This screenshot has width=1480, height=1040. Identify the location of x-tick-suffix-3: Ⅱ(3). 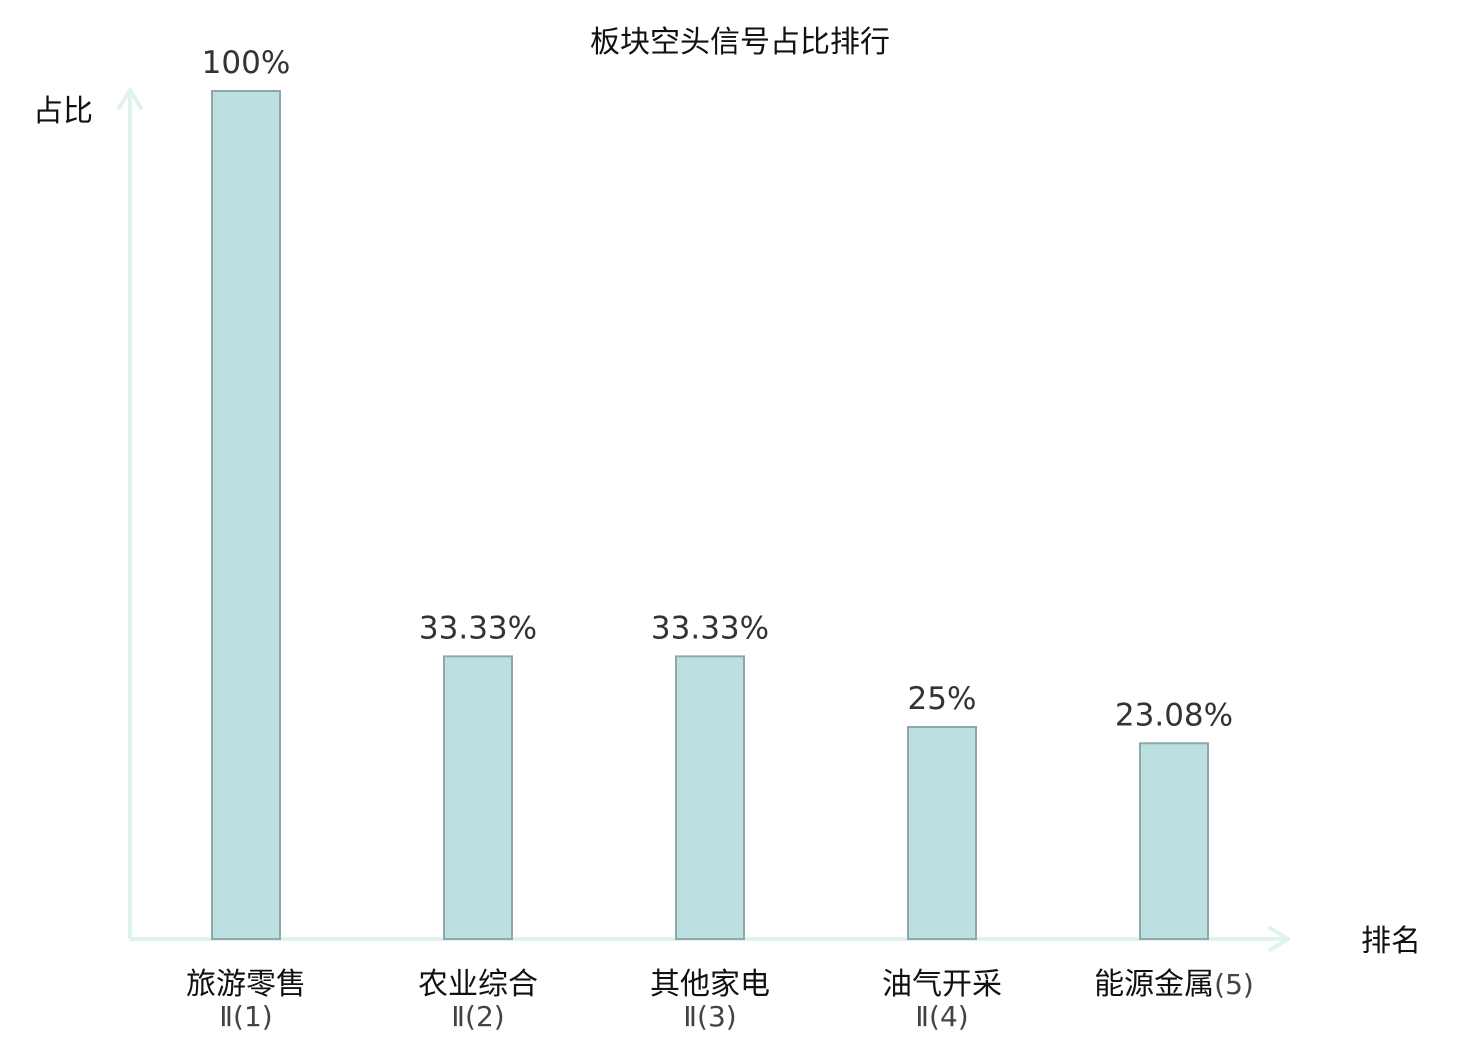
(709, 1016).